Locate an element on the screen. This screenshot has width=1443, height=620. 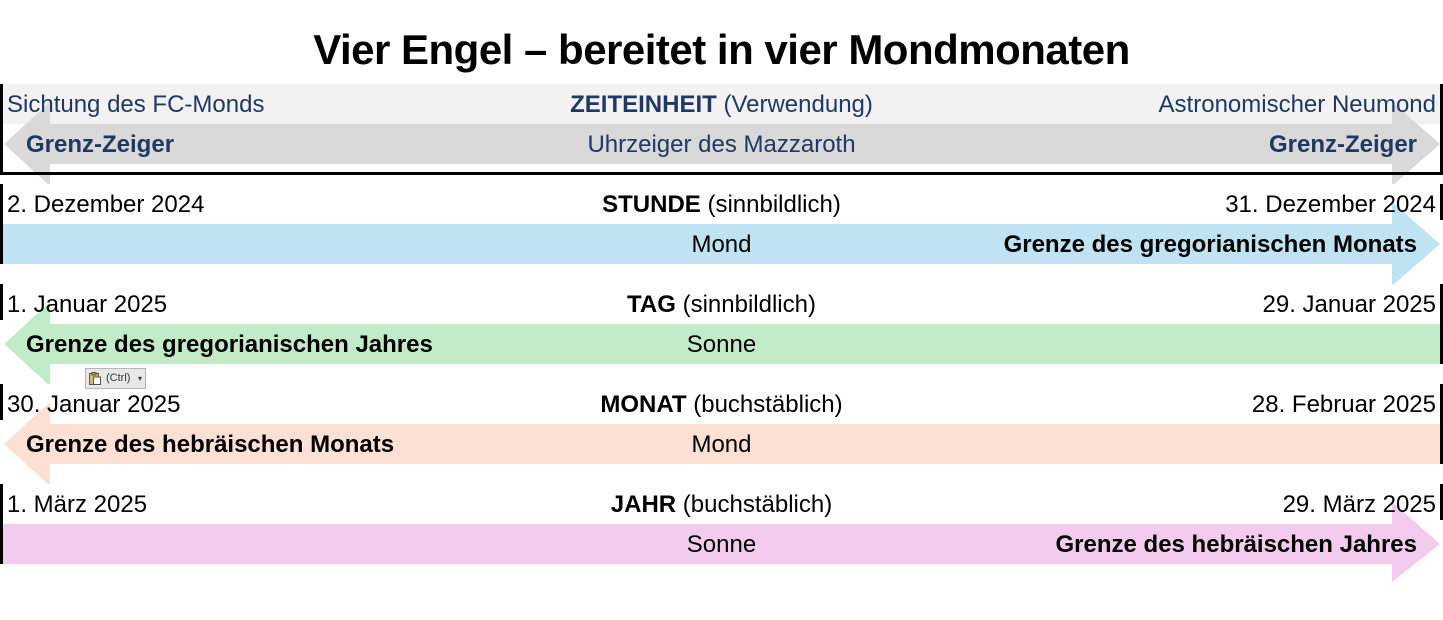
row-3-left-border is located at coordinates (1, 402).